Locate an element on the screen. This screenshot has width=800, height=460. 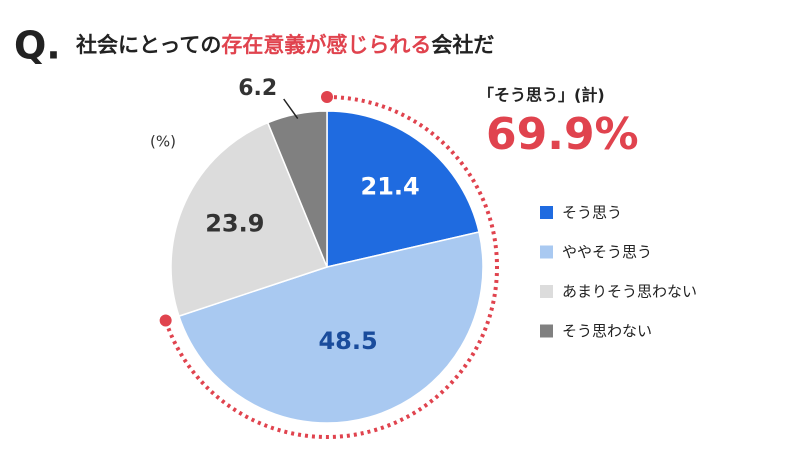
total-value: 69.9% is located at coordinates (562, 134).